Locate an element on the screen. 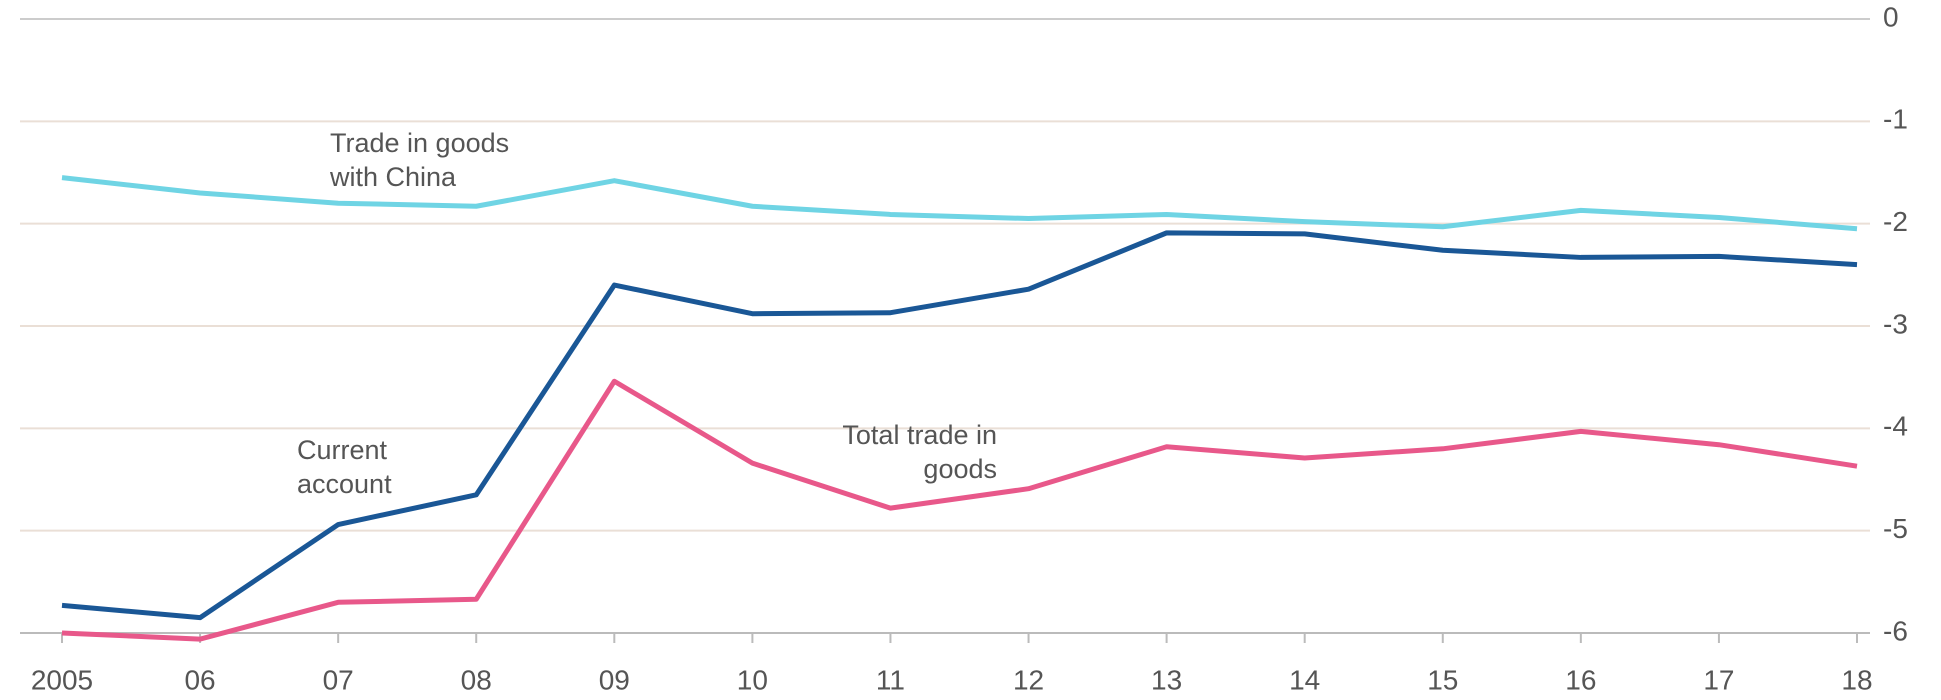 This screenshot has width=1941, height=700. x-tick-label: 12 is located at coordinates (1028, 679).